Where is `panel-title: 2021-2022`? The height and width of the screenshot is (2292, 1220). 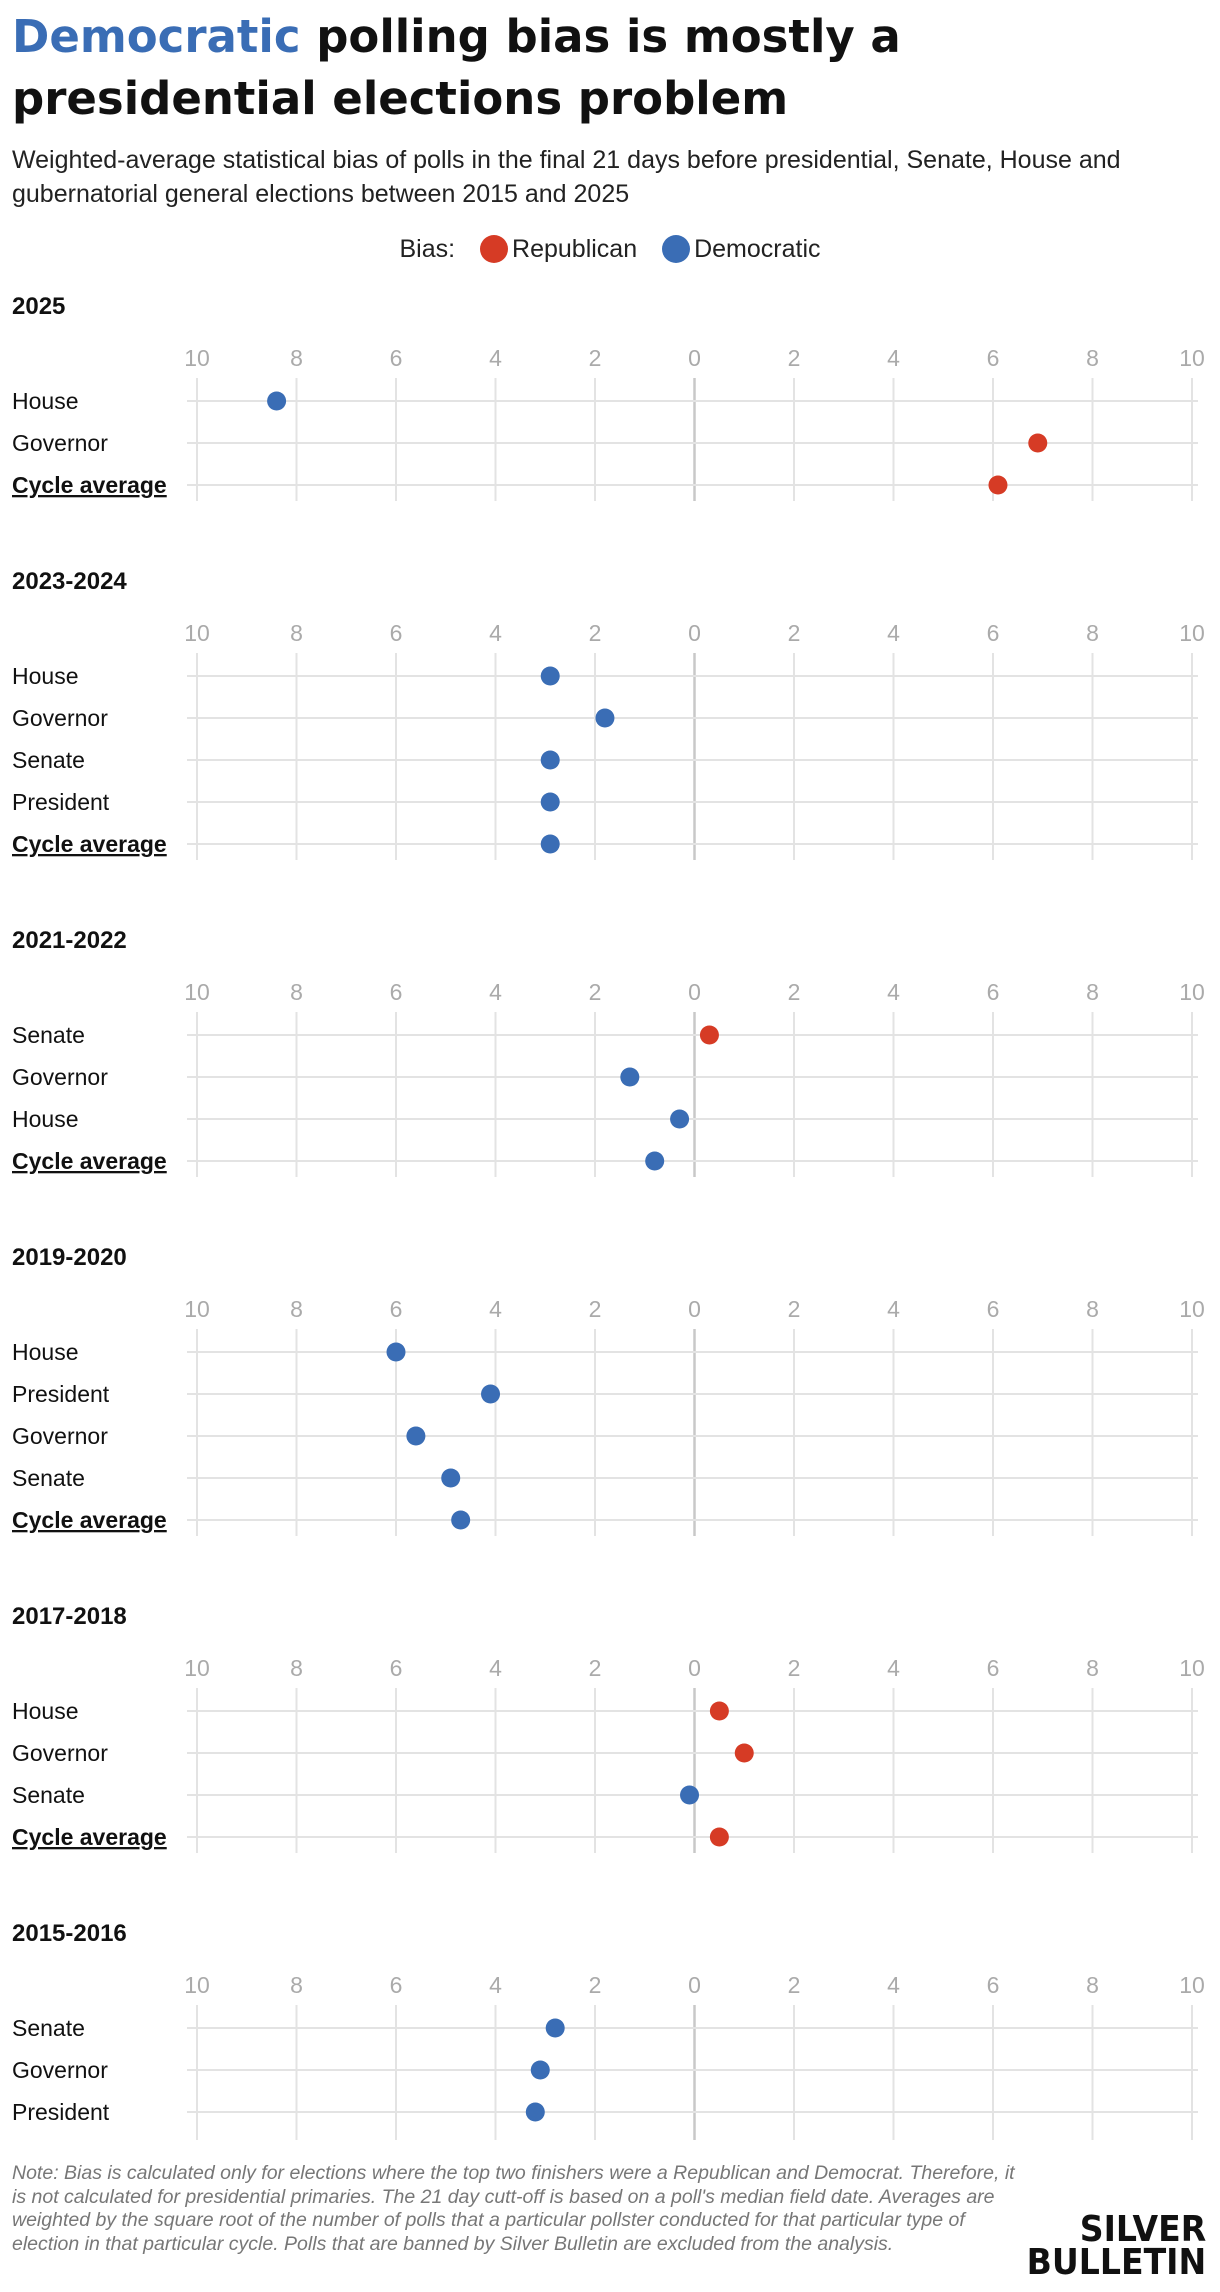
panel-title: 2021-2022 is located at coordinates (69, 940).